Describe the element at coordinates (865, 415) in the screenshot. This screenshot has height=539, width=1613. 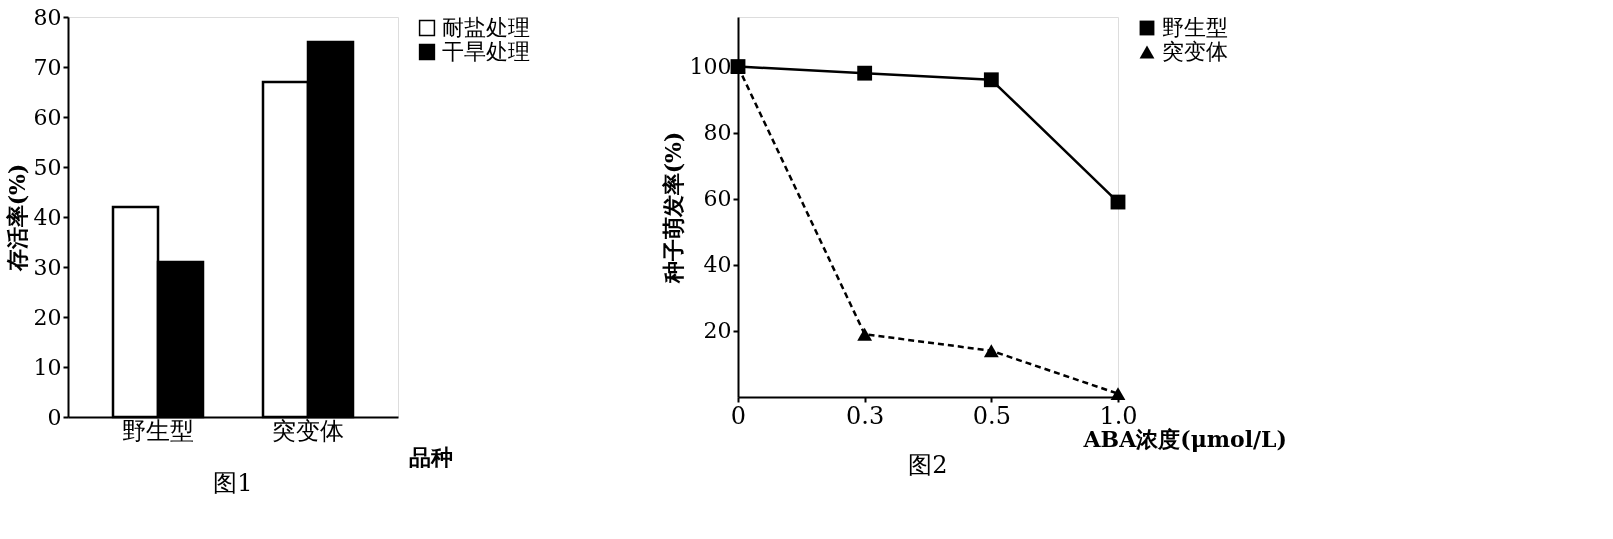
I see `x-tick-label: 0.3` at that location.